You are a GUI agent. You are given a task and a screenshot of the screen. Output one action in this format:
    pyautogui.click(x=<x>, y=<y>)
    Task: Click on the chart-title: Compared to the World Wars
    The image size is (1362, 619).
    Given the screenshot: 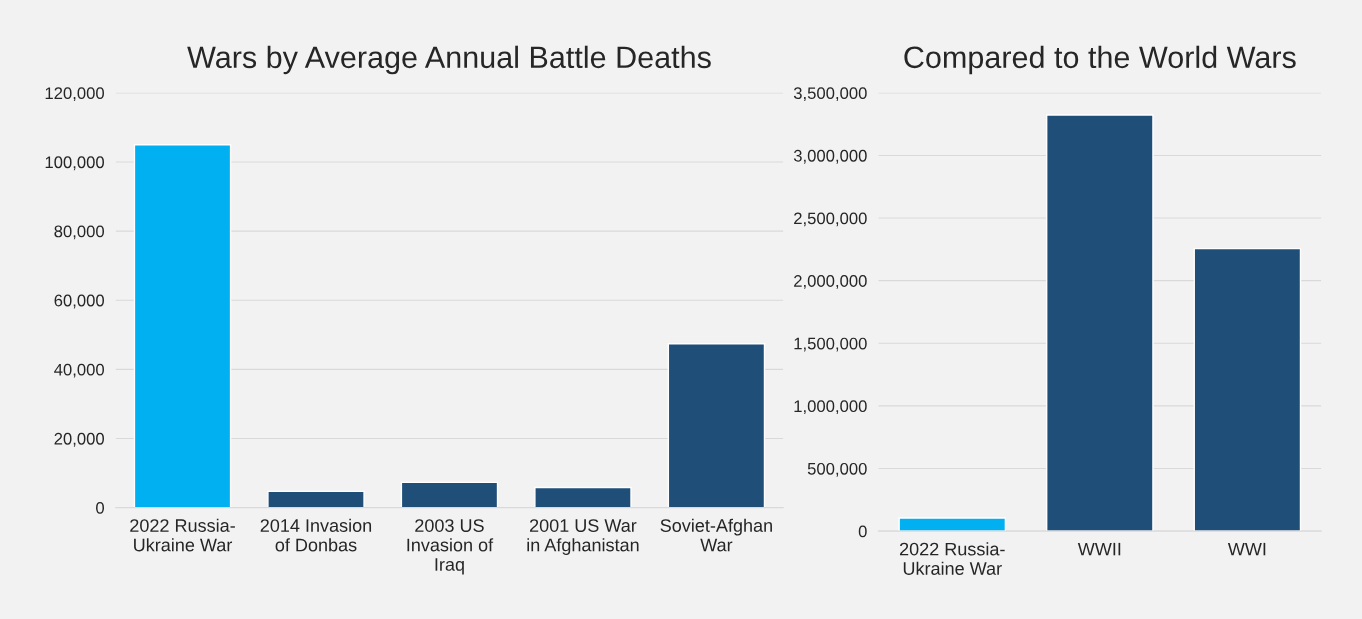 What is the action you would take?
    pyautogui.click(x=1100, y=60)
    